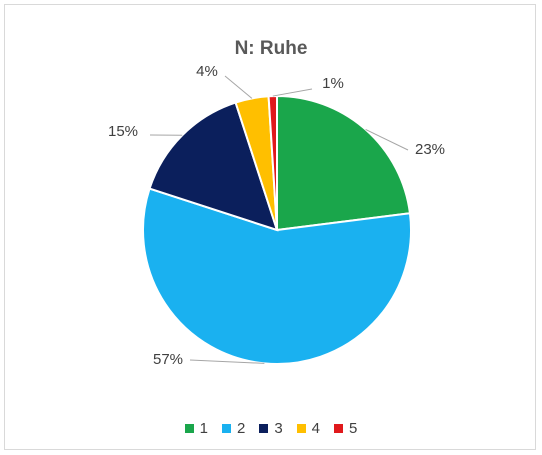 The height and width of the screenshot is (455, 542). I want to click on legend: 1 2 3 4 5, so click(271, 428).